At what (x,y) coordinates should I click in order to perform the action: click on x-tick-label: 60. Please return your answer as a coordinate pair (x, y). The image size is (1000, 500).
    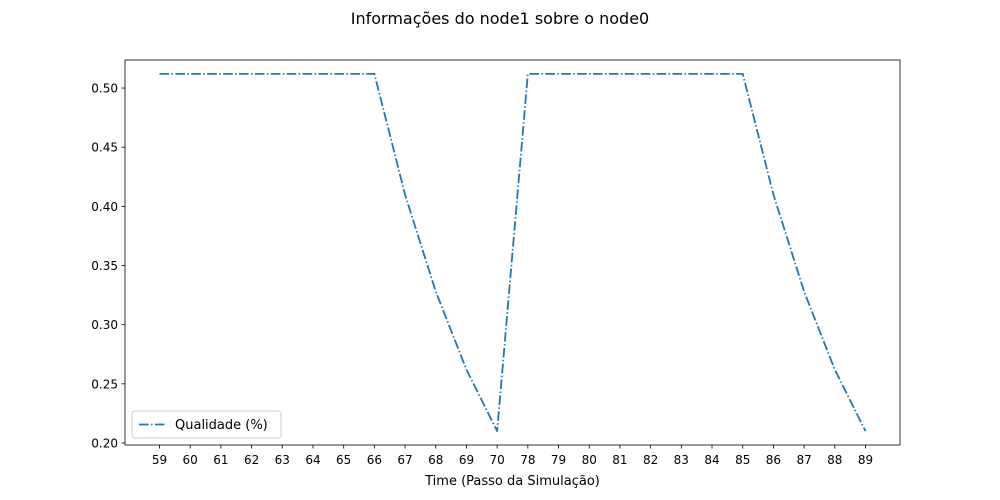
    Looking at the image, I should click on (190, 460).